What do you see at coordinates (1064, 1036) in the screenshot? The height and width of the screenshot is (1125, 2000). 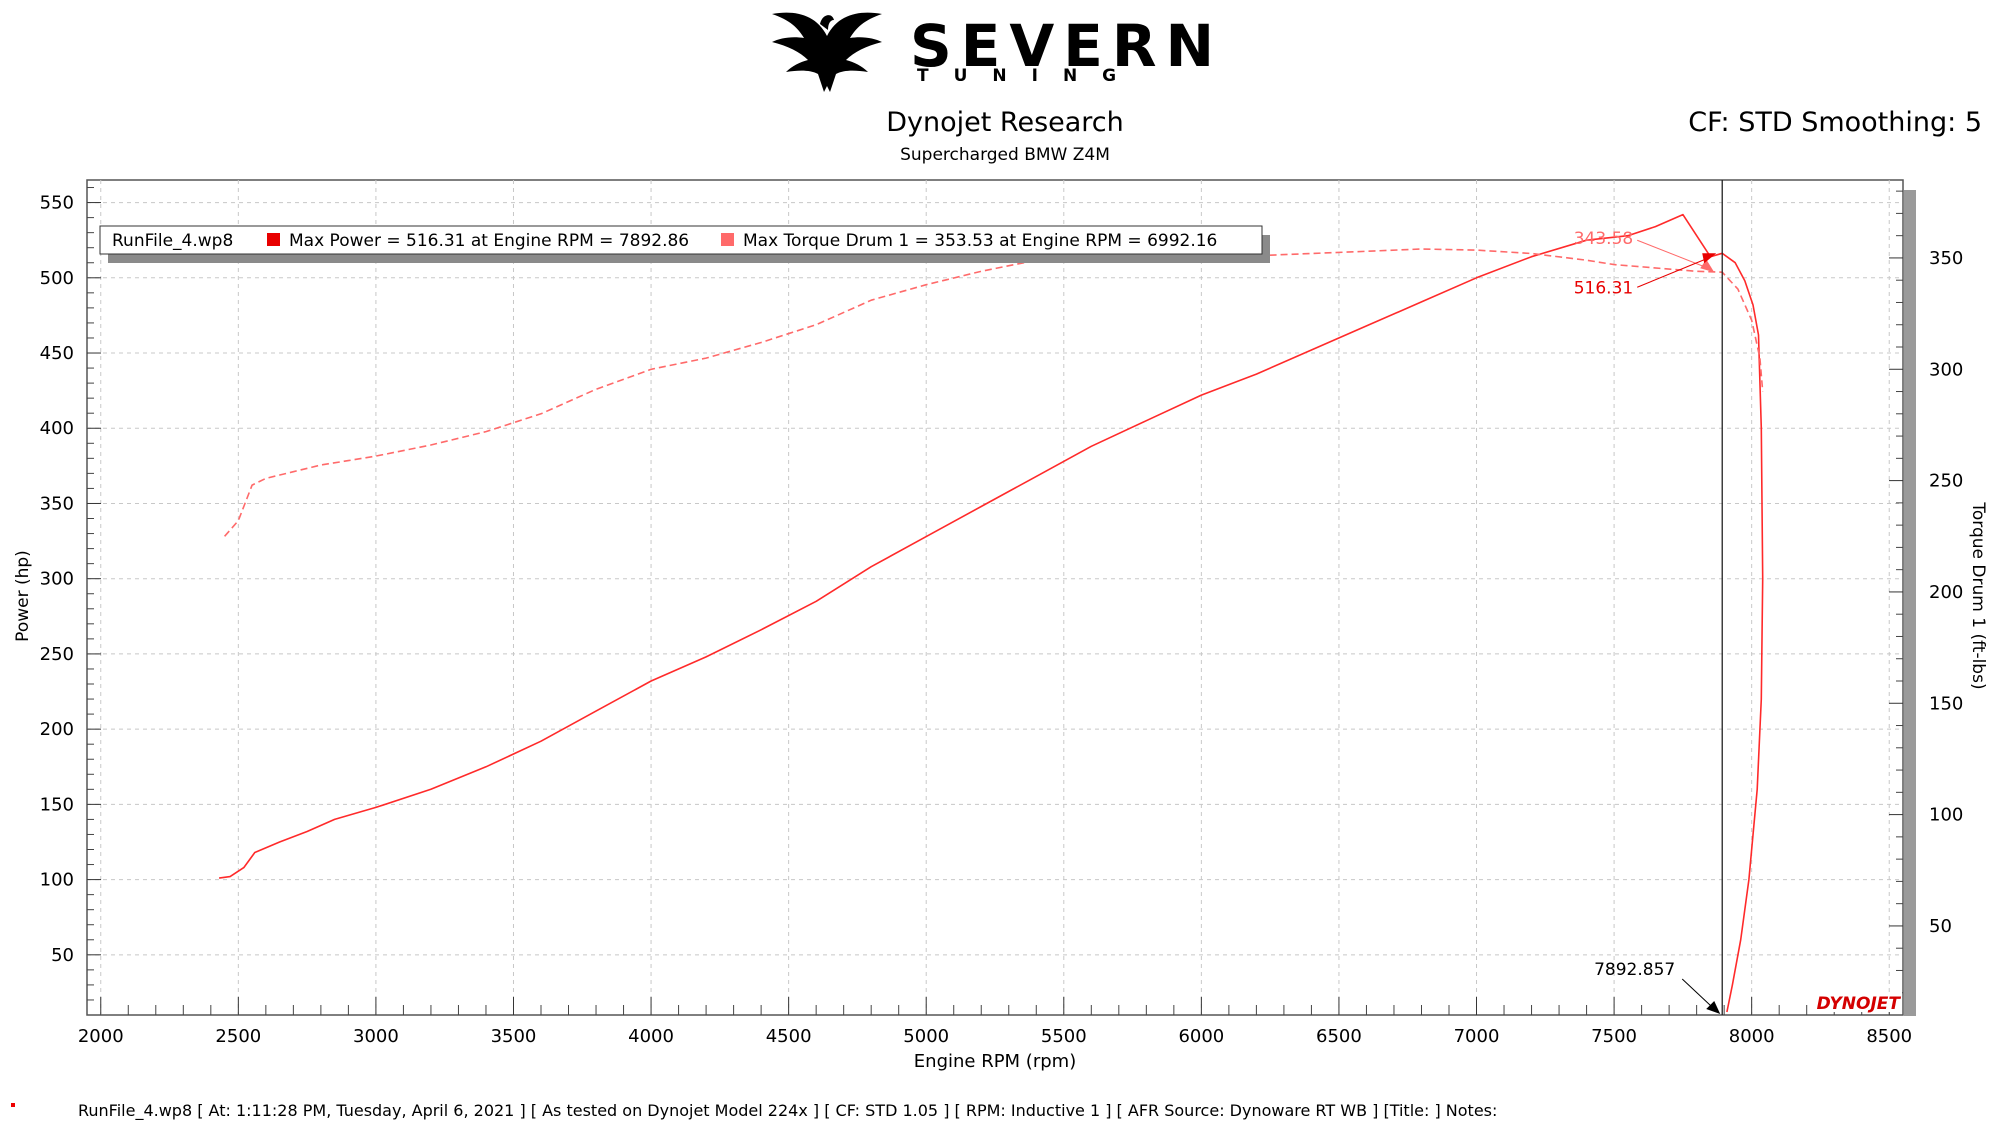 I see `x-tick-label: 5500` at bounding box center [1064, 1036].